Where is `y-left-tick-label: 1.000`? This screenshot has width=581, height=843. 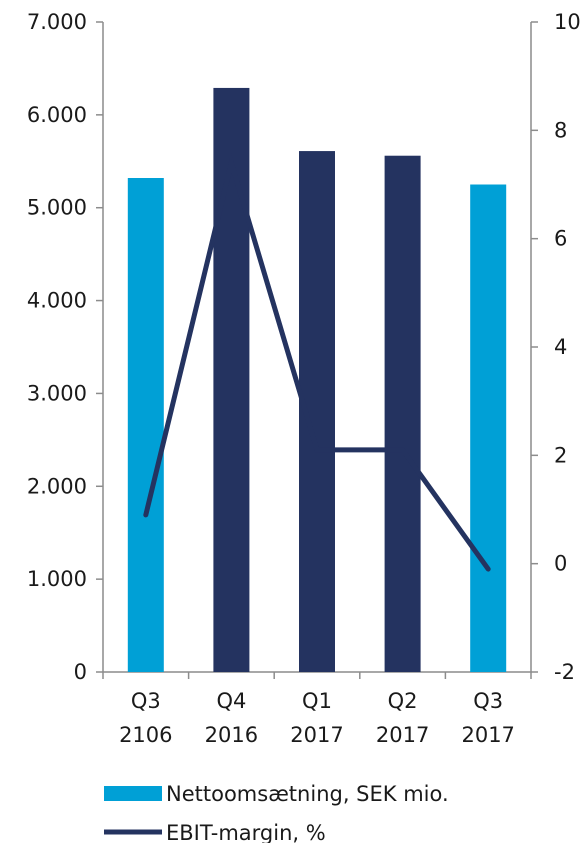 y-left-tick-label: 1.000 is located at coordinates (57, 579).